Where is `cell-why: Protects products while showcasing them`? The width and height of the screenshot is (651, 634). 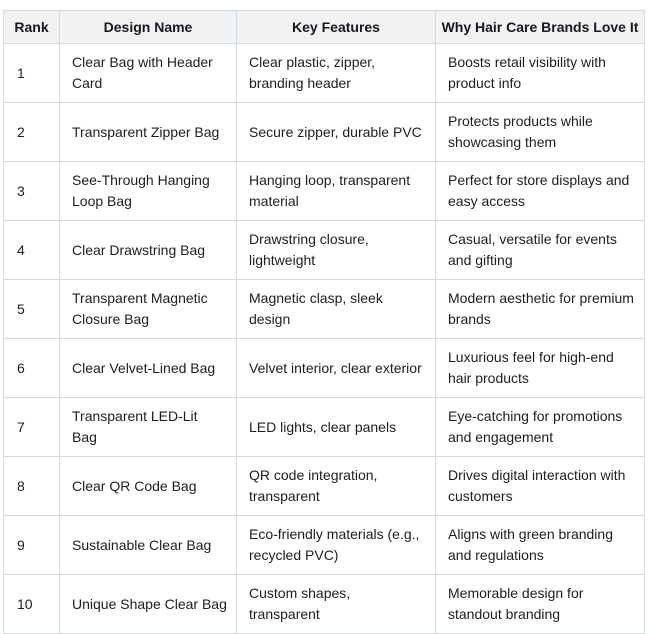 cell-why: Protects products while showcasing them is located at coordinates (540, 132).